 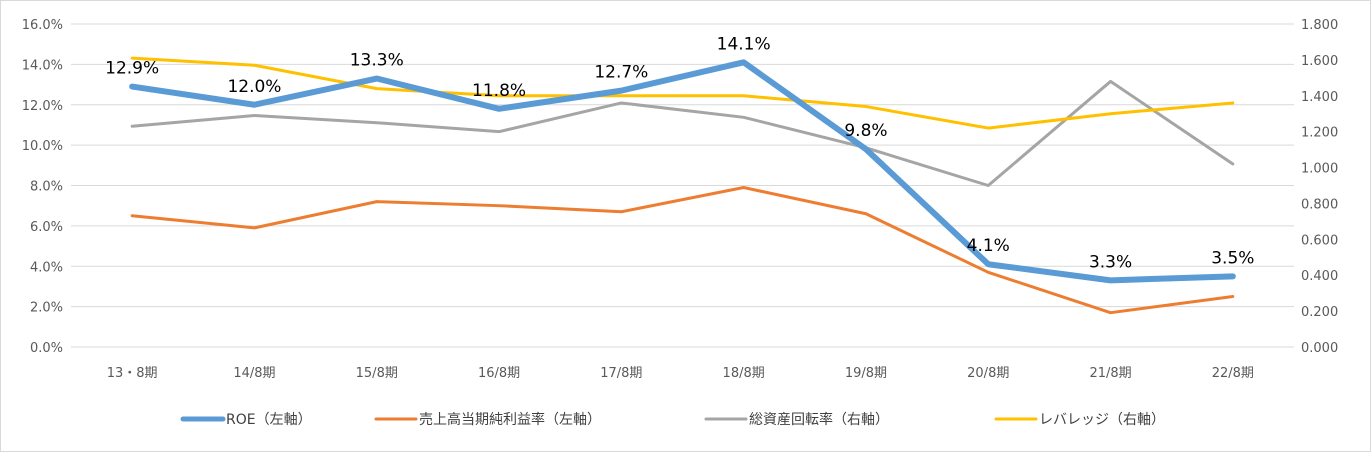 I want to click on y-left-tick-label: 8.0%, so click(x=46, y=187).